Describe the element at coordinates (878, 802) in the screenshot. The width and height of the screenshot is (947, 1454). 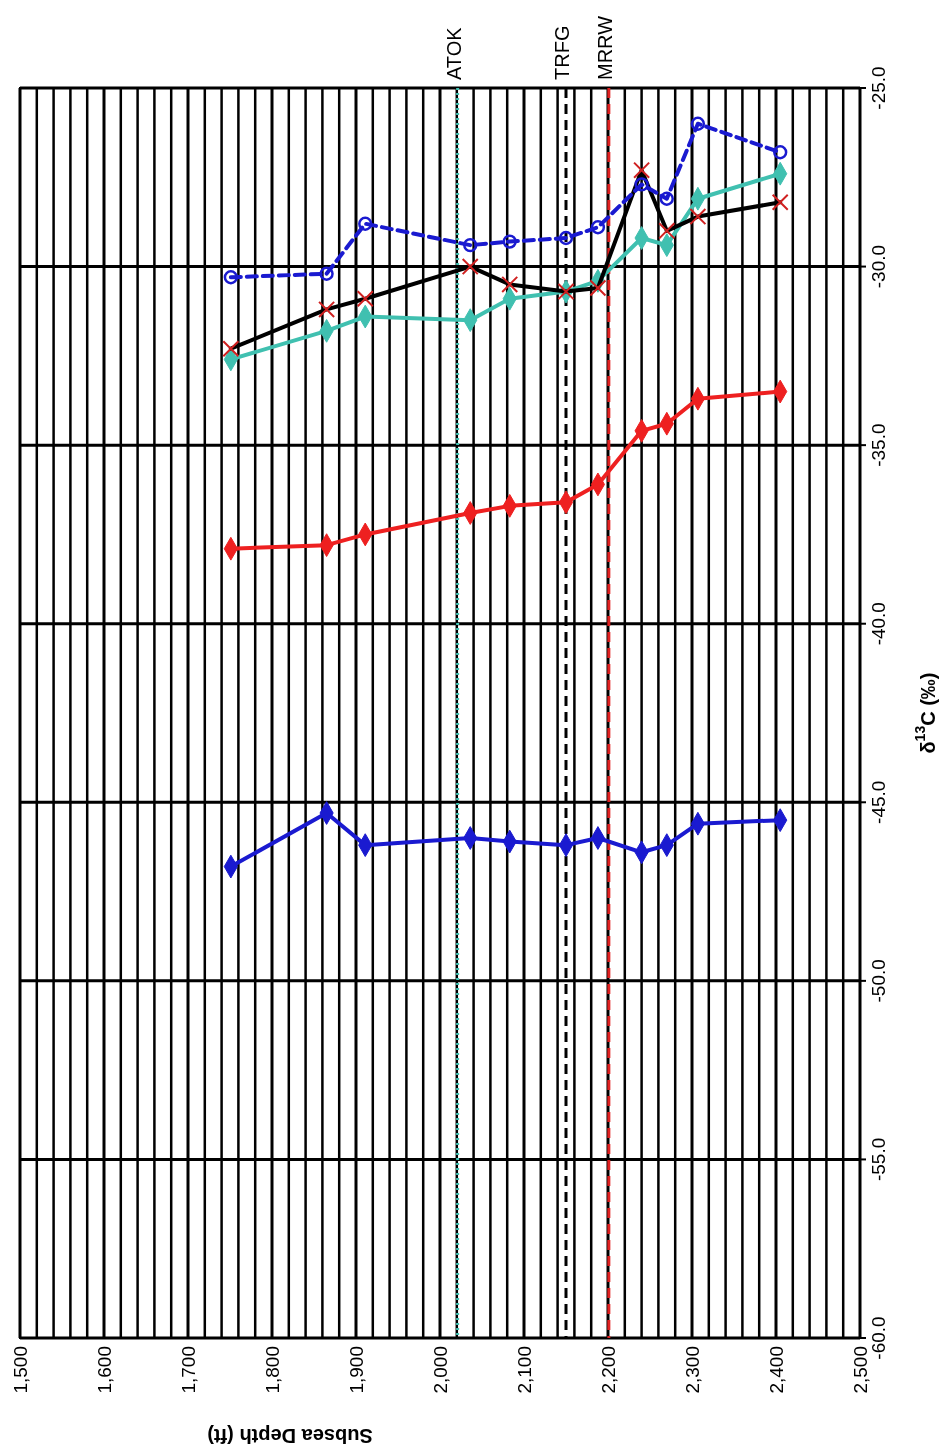
I see `y-tick-label: -45.0` at that location.